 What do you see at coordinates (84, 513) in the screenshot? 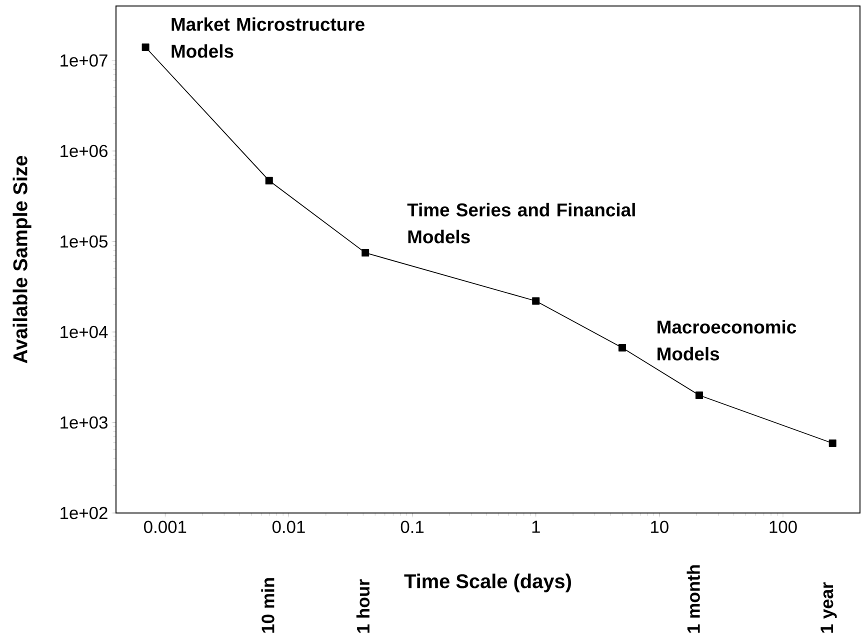
I see `y-tick-label: 1e+02` at bounding box center [84, 513].